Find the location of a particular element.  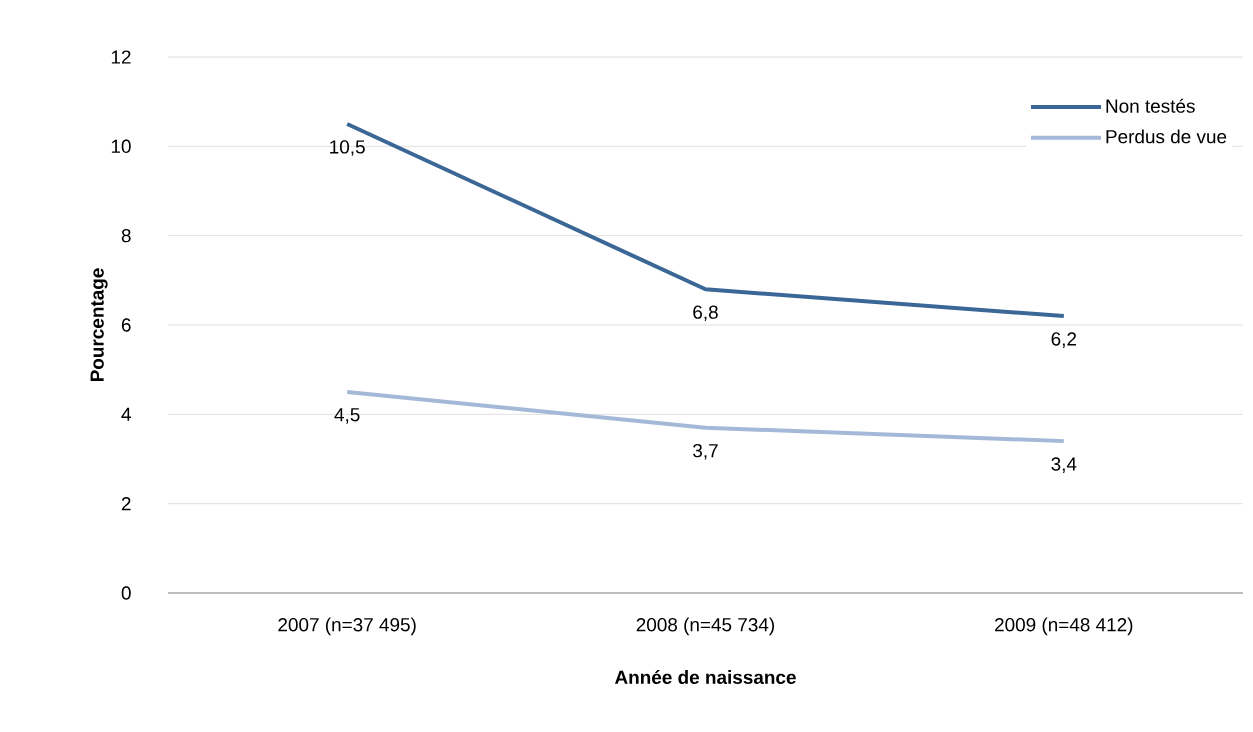

y-tick-label: 6 is located at coordinates (126, 325).